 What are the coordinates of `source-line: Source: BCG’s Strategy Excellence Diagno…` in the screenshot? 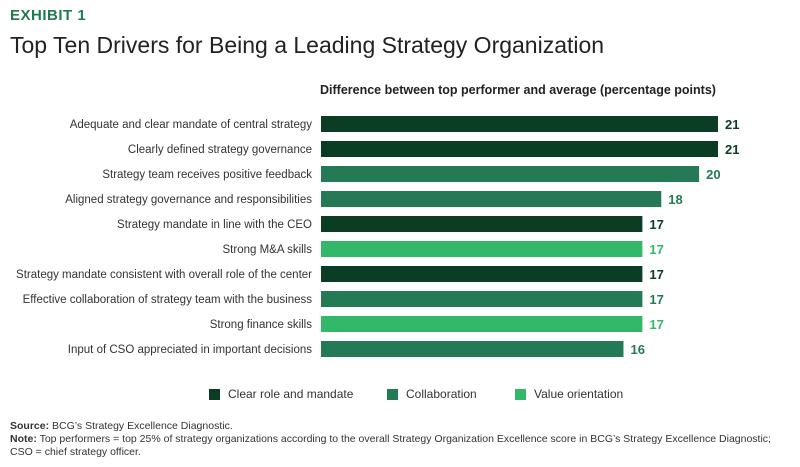 It's located at (400, 426).